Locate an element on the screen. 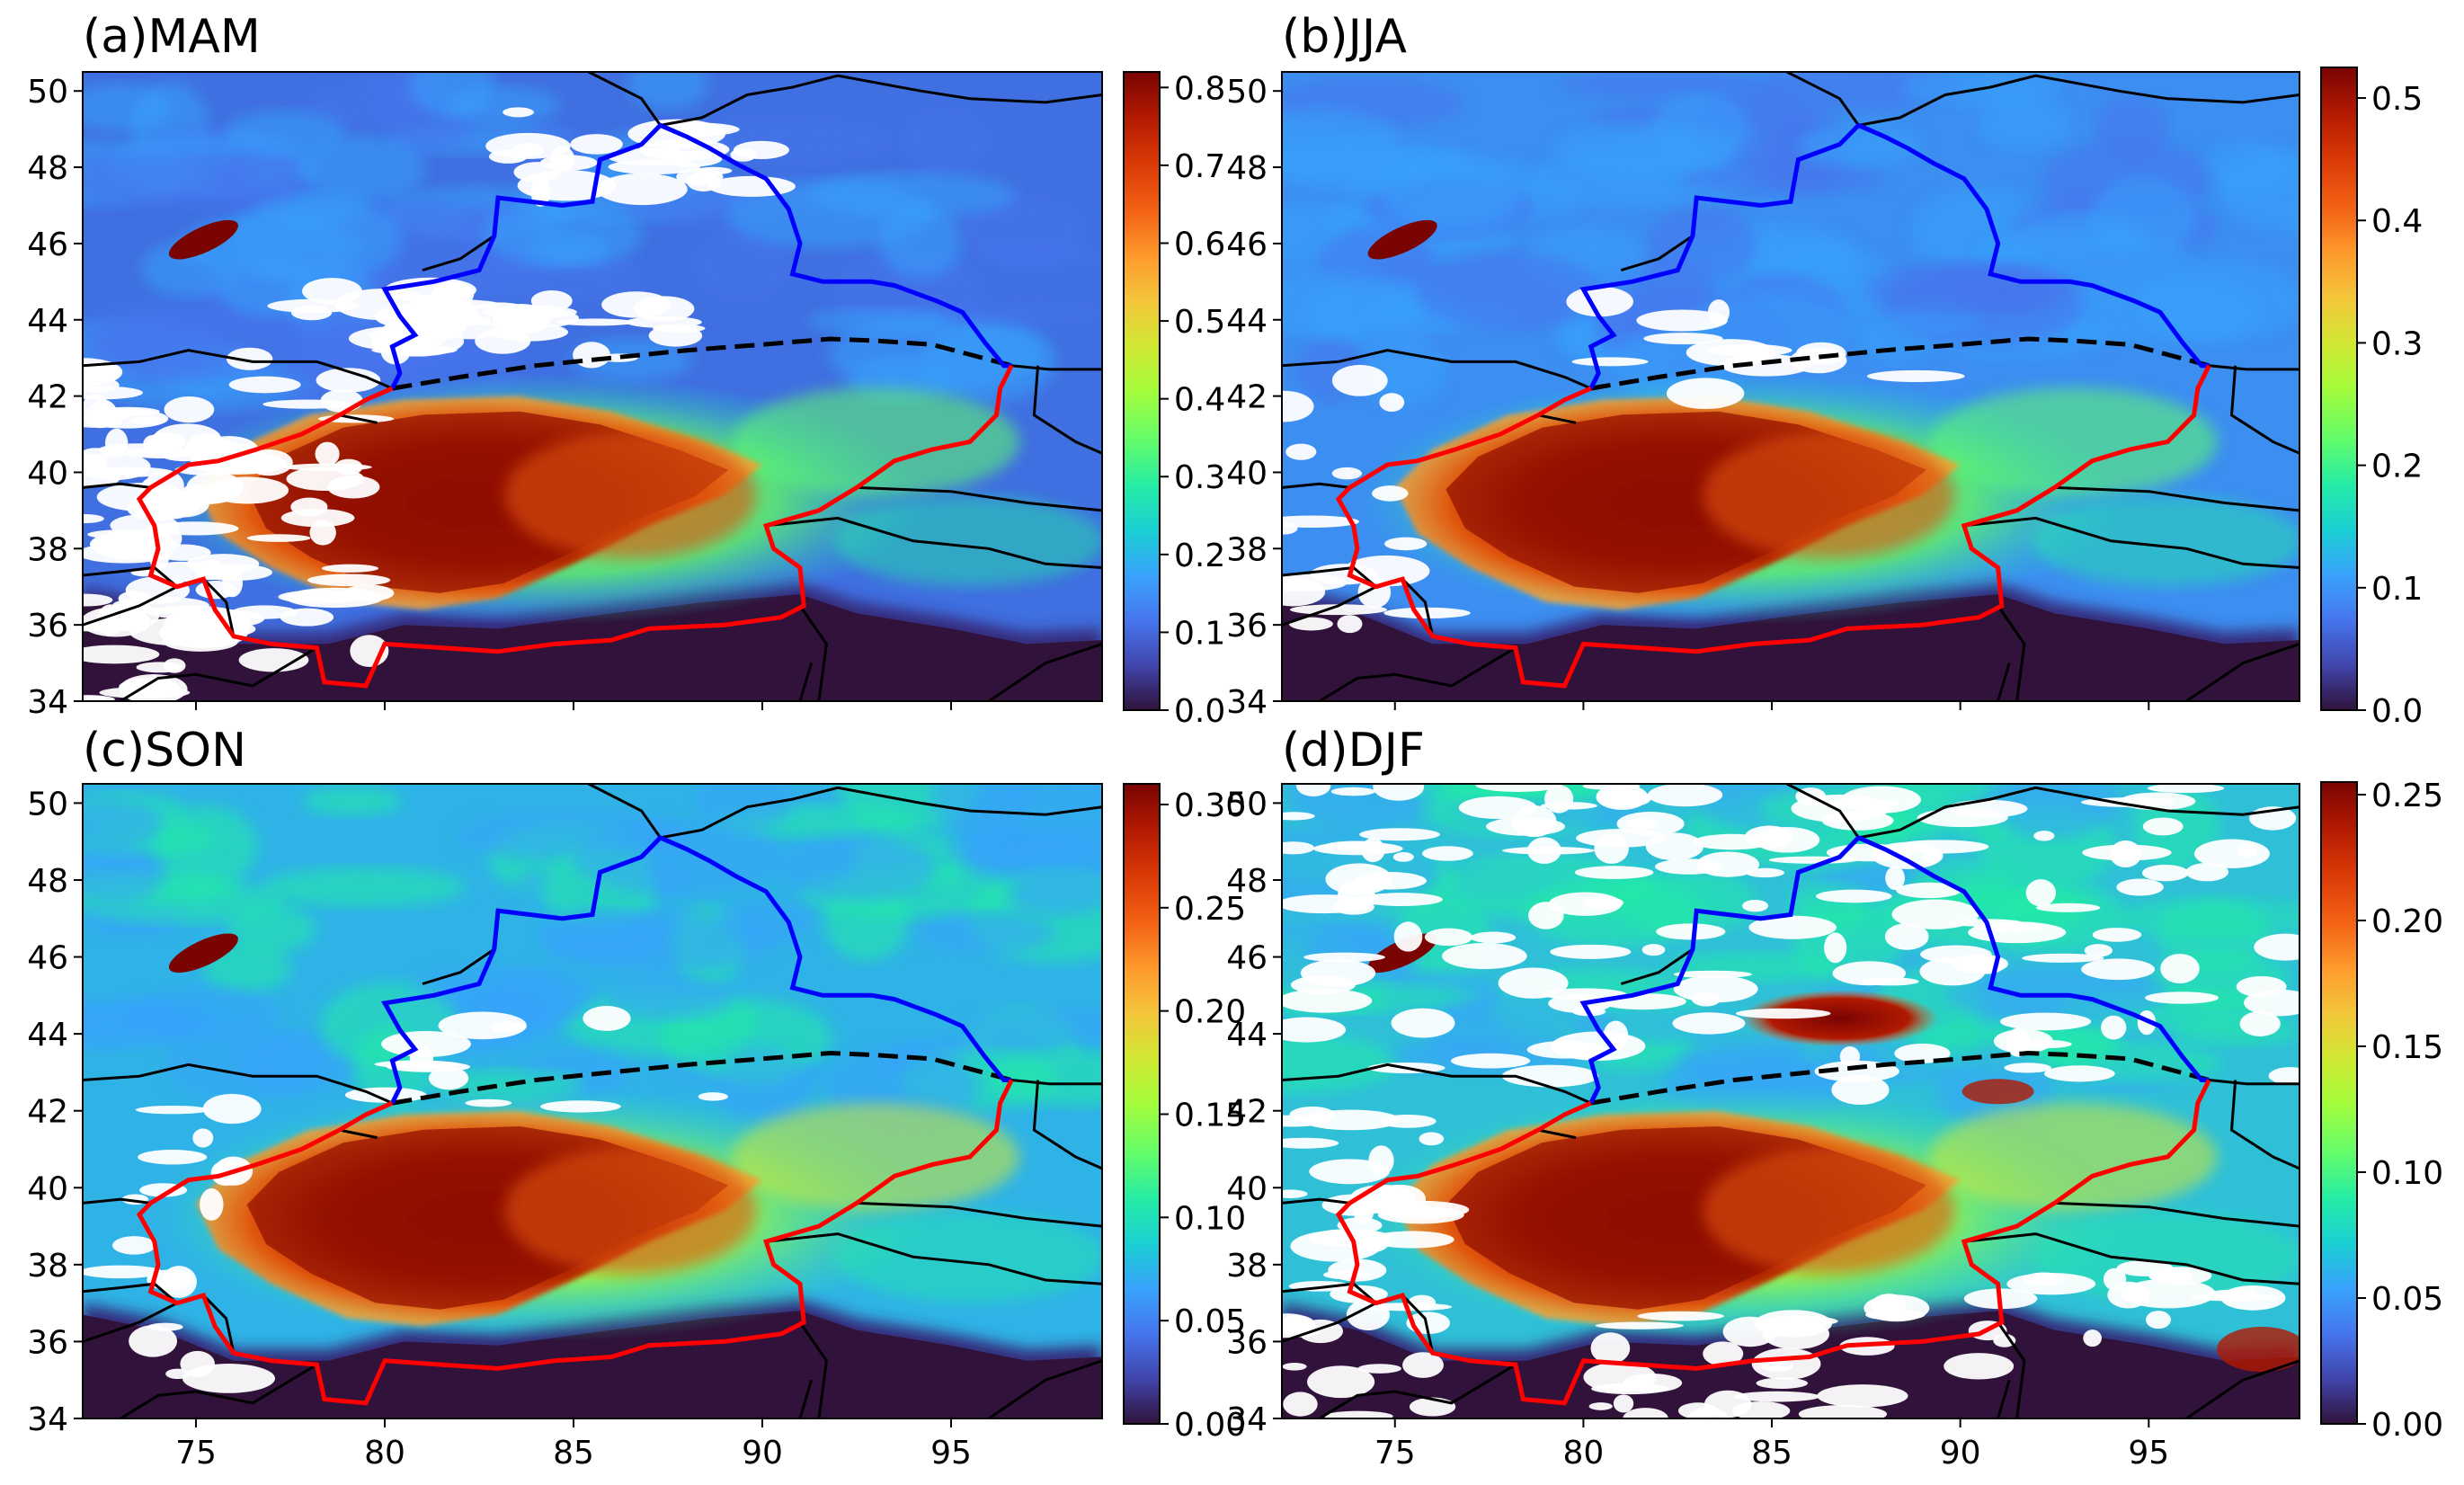 The image size is (2464, 1485). tianshan-divide-line is located at coordinates (1900, 1078).